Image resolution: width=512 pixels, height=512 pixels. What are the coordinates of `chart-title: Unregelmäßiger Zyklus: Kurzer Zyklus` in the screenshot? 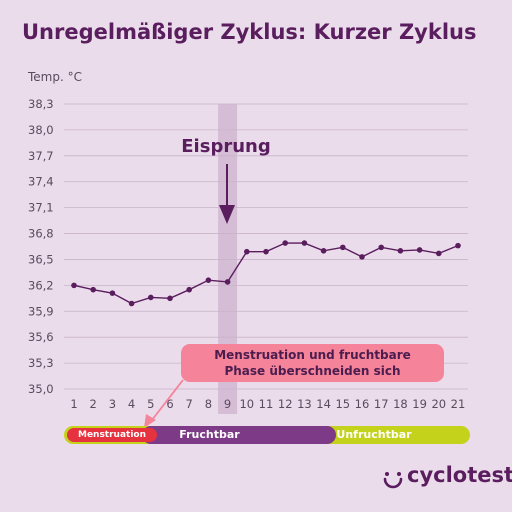 It's located at (249, 32).